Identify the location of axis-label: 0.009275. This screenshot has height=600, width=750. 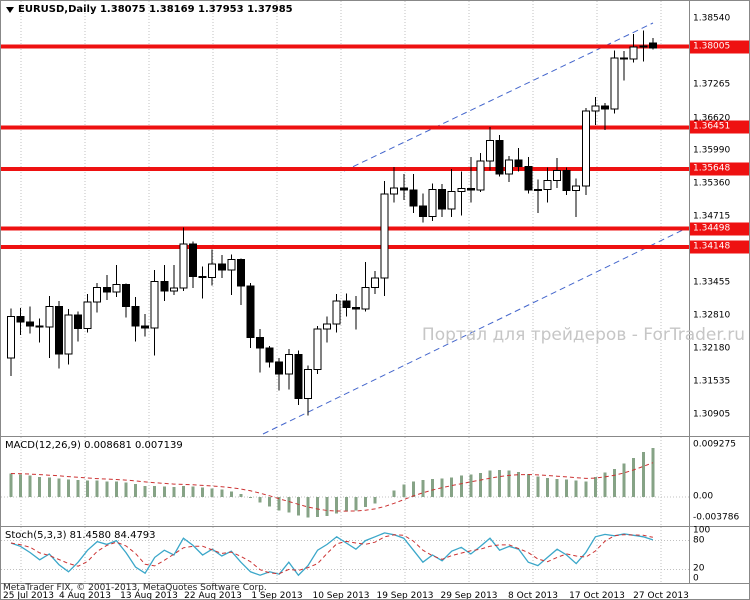
(714, 444).